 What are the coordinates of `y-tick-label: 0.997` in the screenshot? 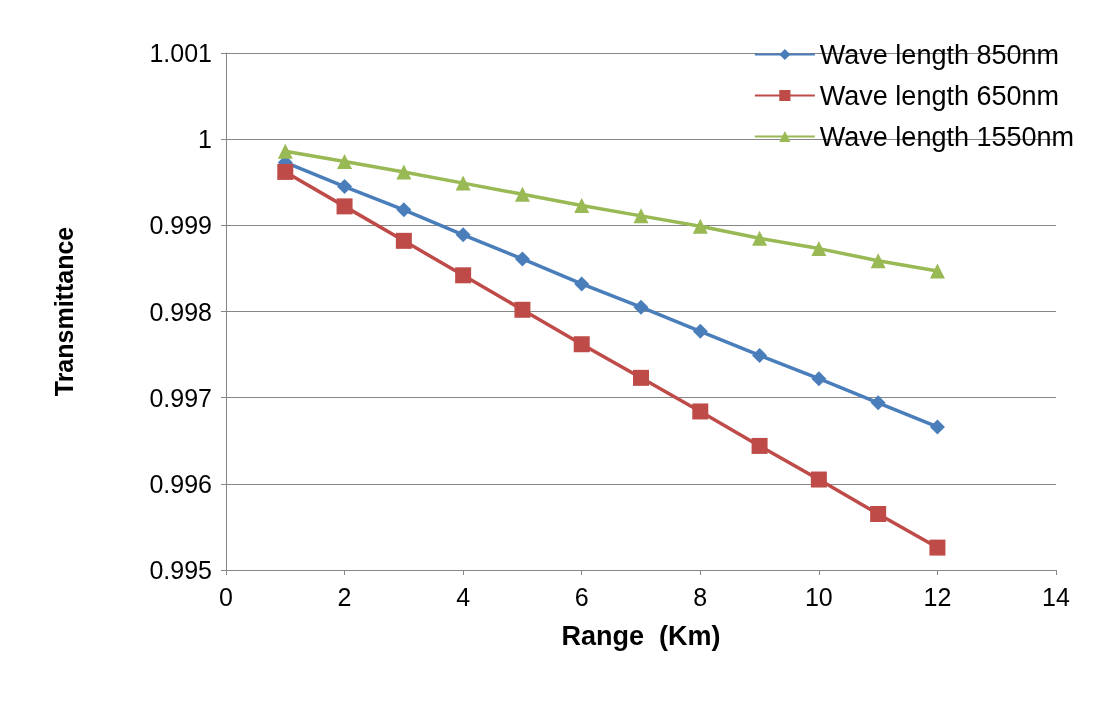 It's located at (180, 397).